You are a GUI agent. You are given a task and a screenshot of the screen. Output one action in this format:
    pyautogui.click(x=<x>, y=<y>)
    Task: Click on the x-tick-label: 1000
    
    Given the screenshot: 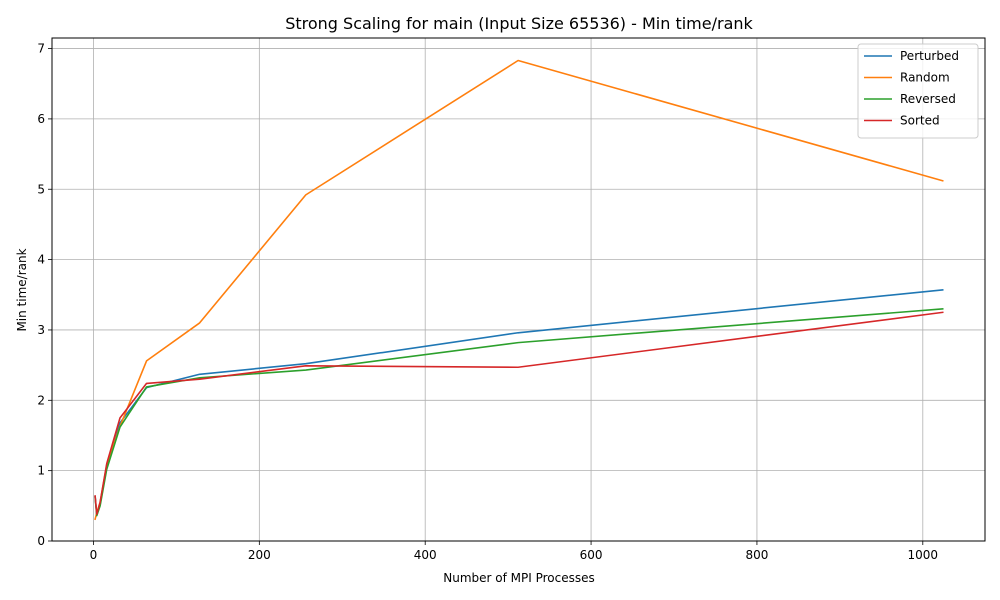 What is the action you would take?
    pyautogui.click(x=923, y=555)
    